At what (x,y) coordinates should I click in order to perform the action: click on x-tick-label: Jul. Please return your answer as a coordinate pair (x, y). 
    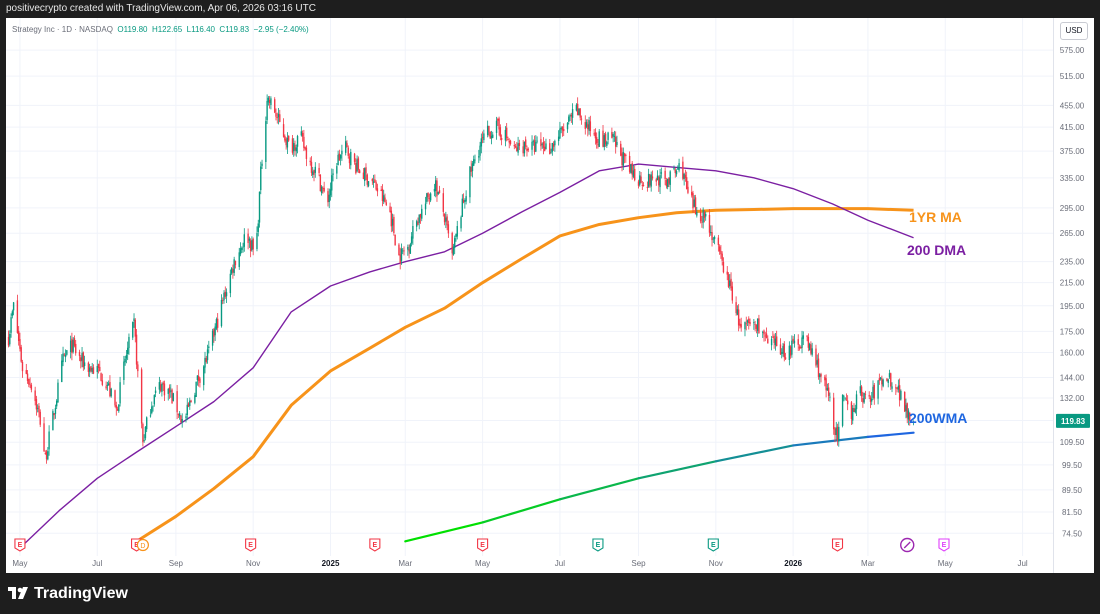
    Looking at the image, I should click on (1022, 563).